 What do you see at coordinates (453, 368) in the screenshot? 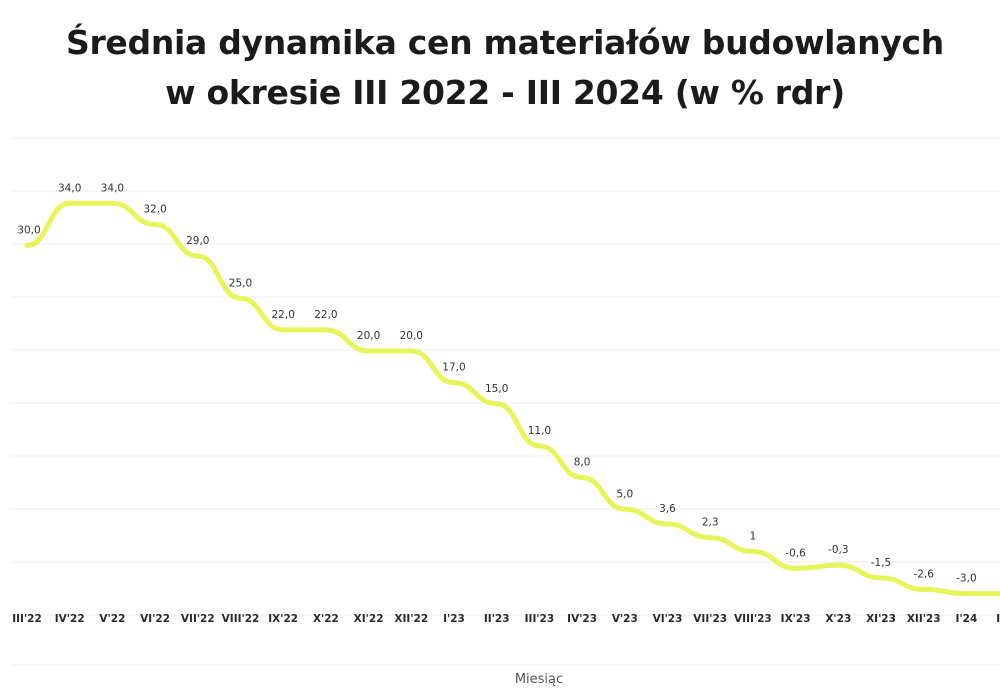
I see `data-label: 17,0` at bounding box center [453, 368].